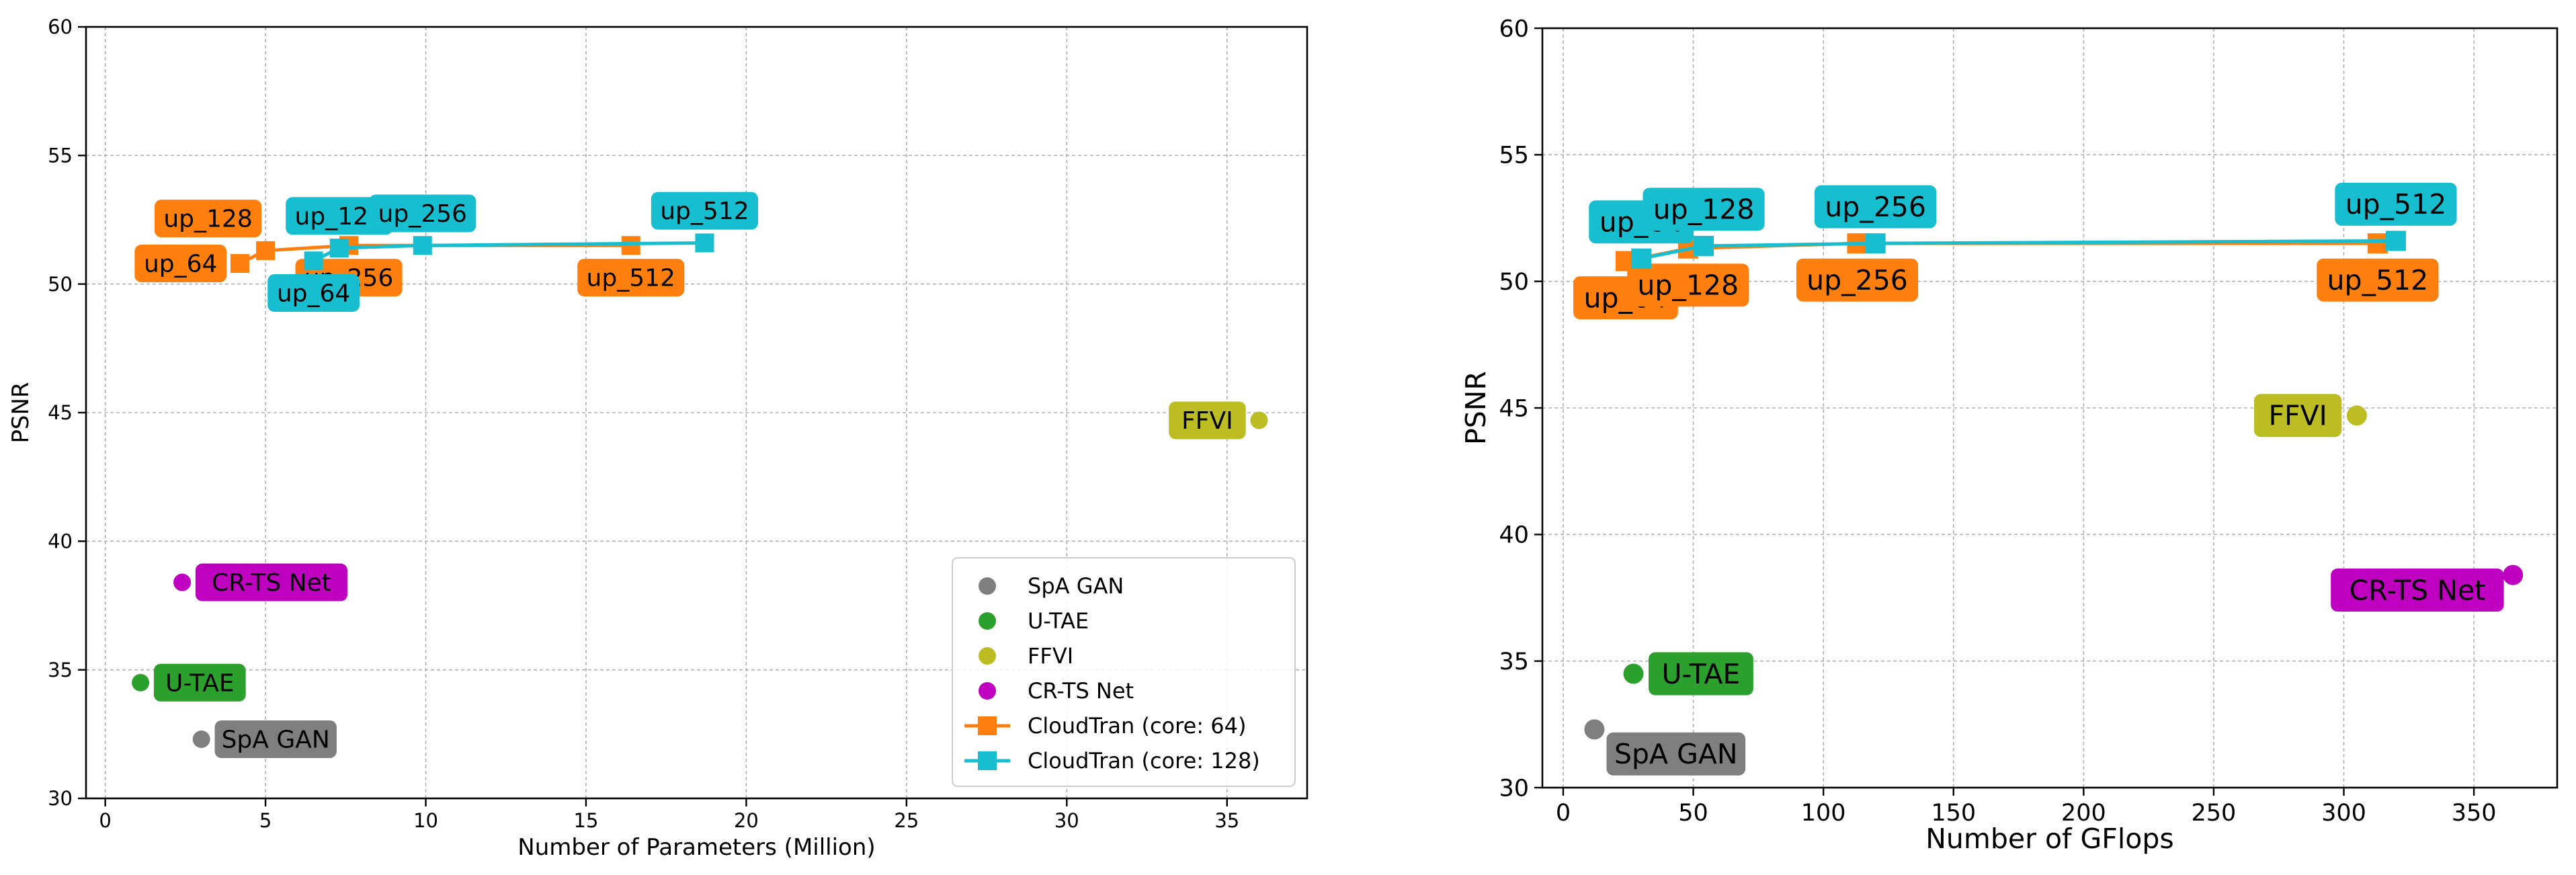  I want to click on legend-marker-spa-gan, so click(987, 586).